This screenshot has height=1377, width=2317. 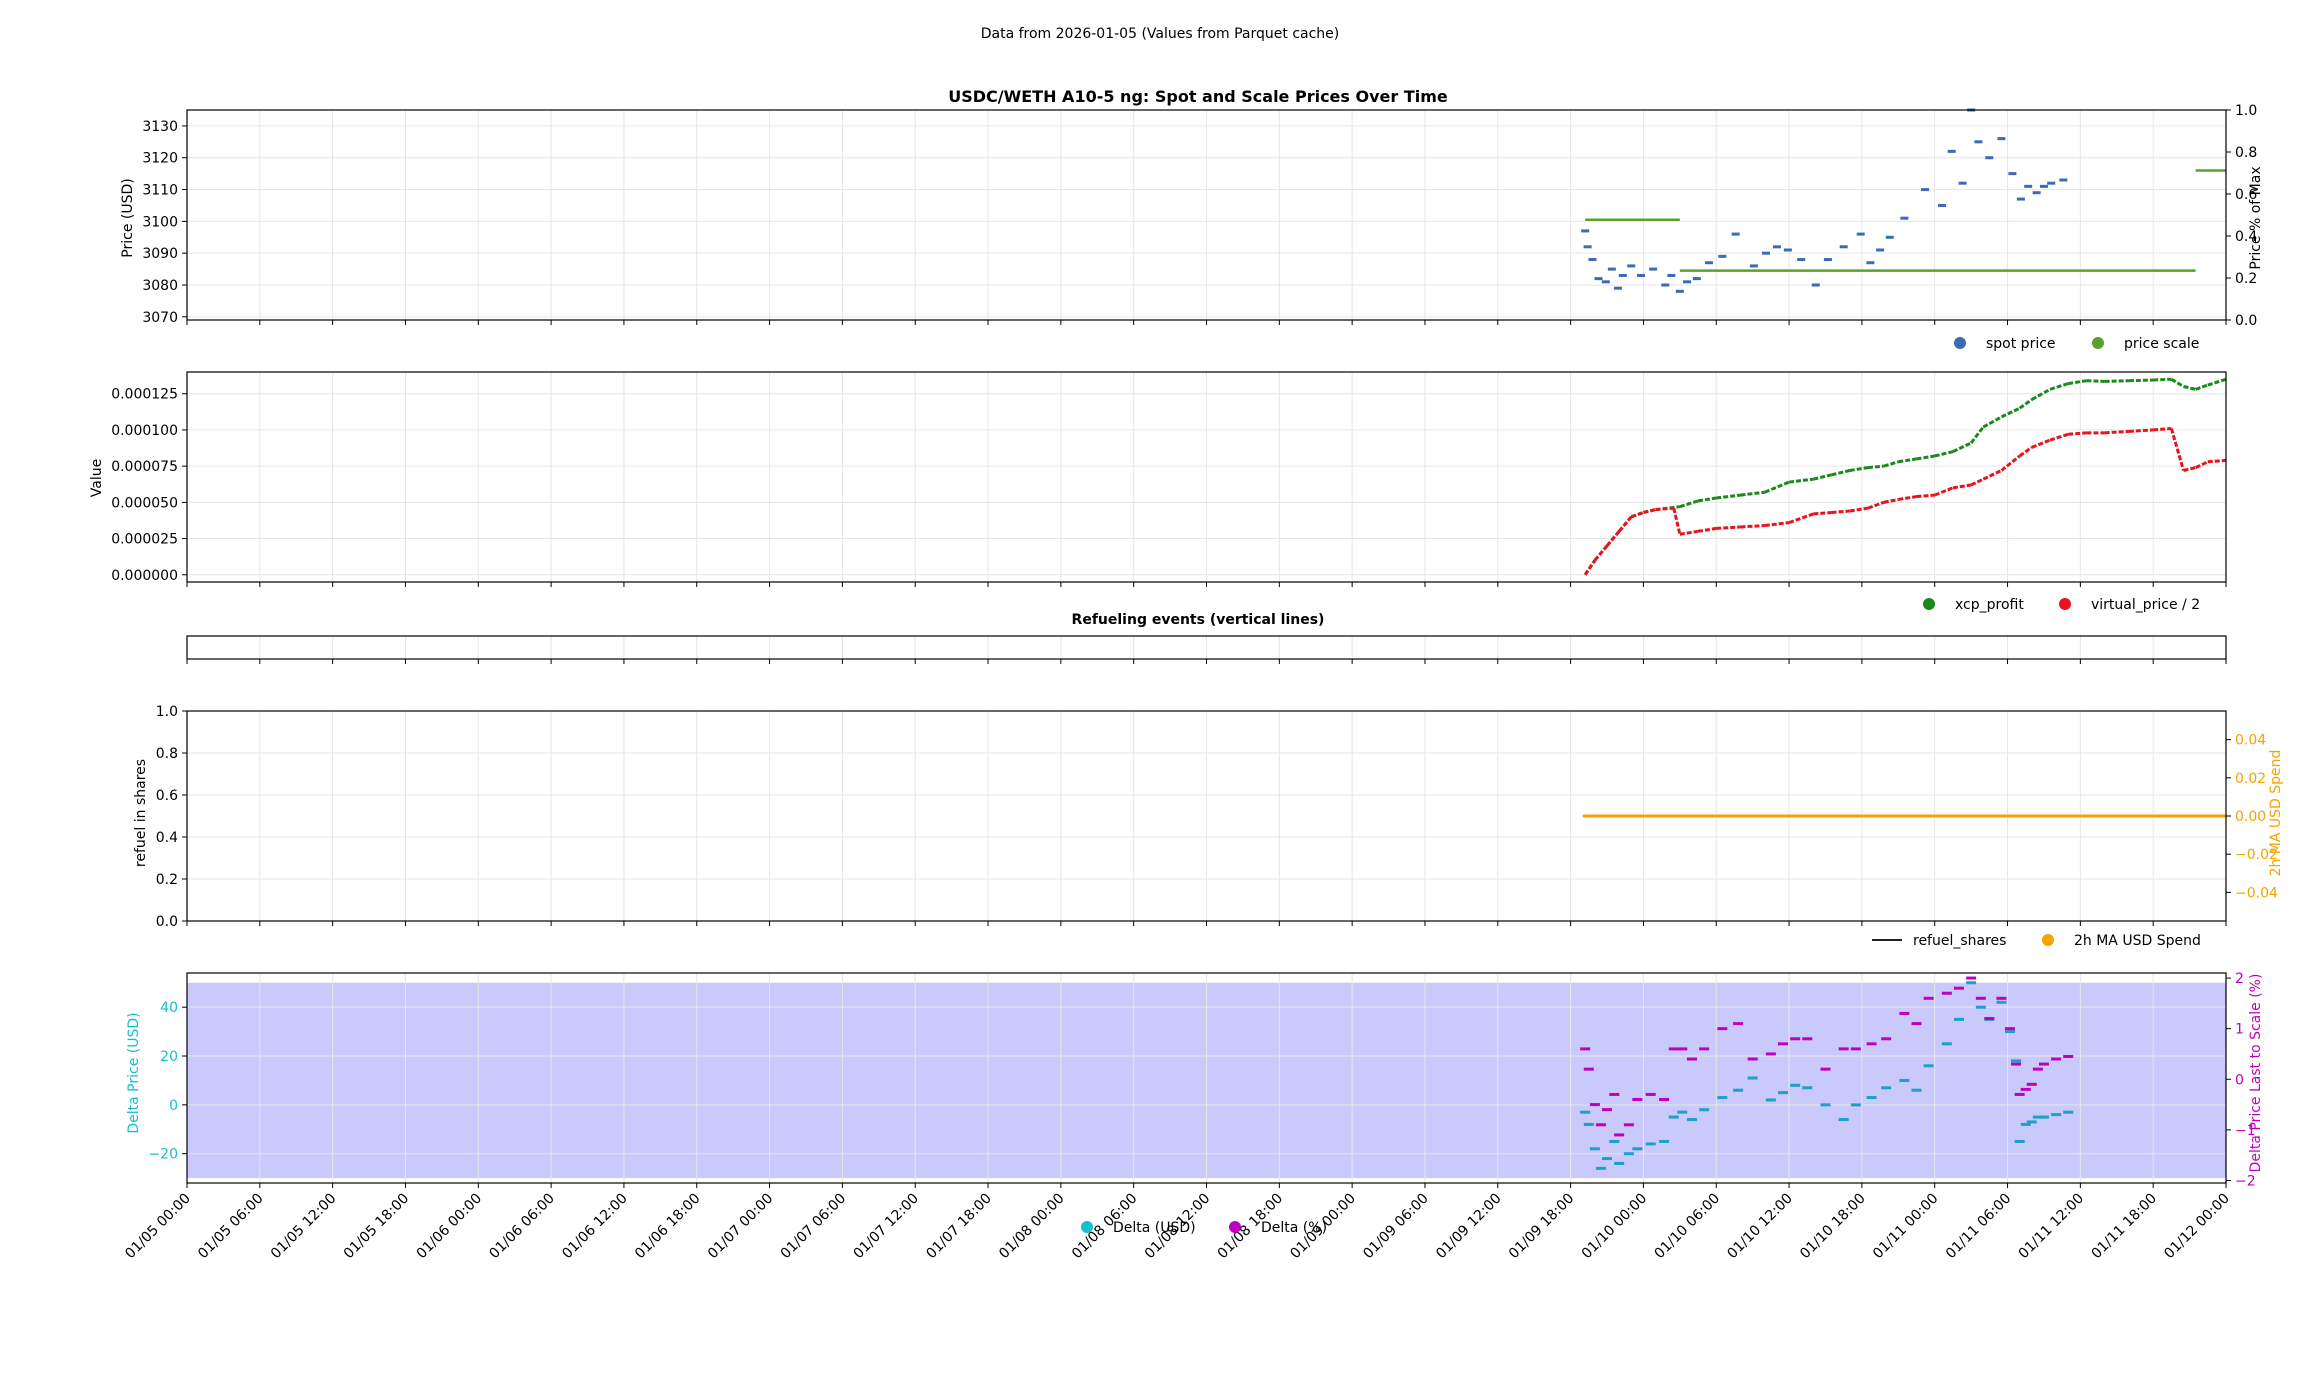 What do you see at coordinates (160, 318) in the screenshot?
I see `y-tick-label: 3070` at bounding box center [160, 318].